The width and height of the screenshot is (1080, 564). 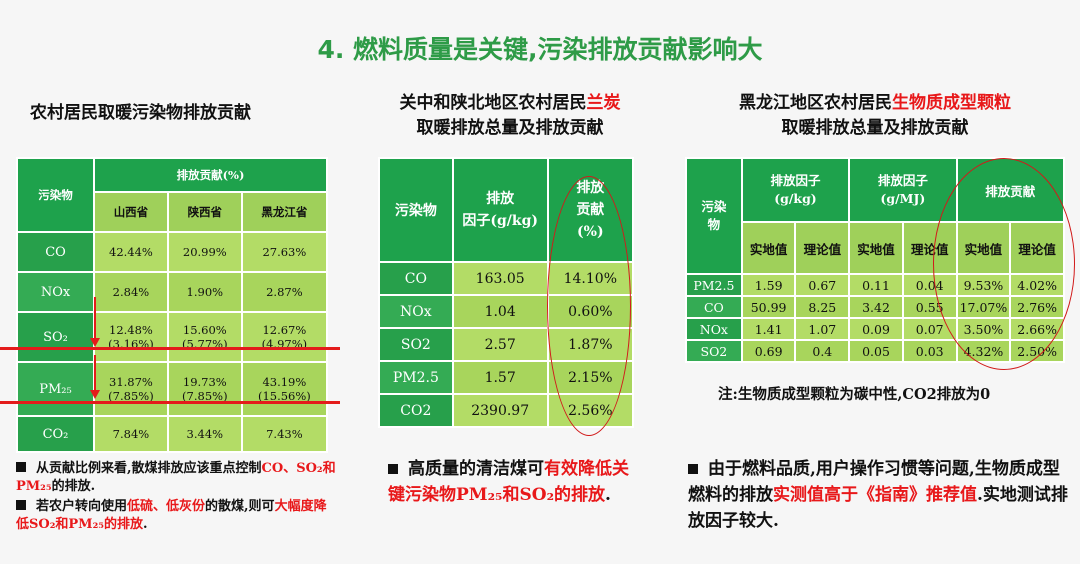 What do you see at coordinates (493, 103) in the screenshot?
I see `mid-heading-line1: 关中和陕北地区农村居民` at bounding box center [493, 103].